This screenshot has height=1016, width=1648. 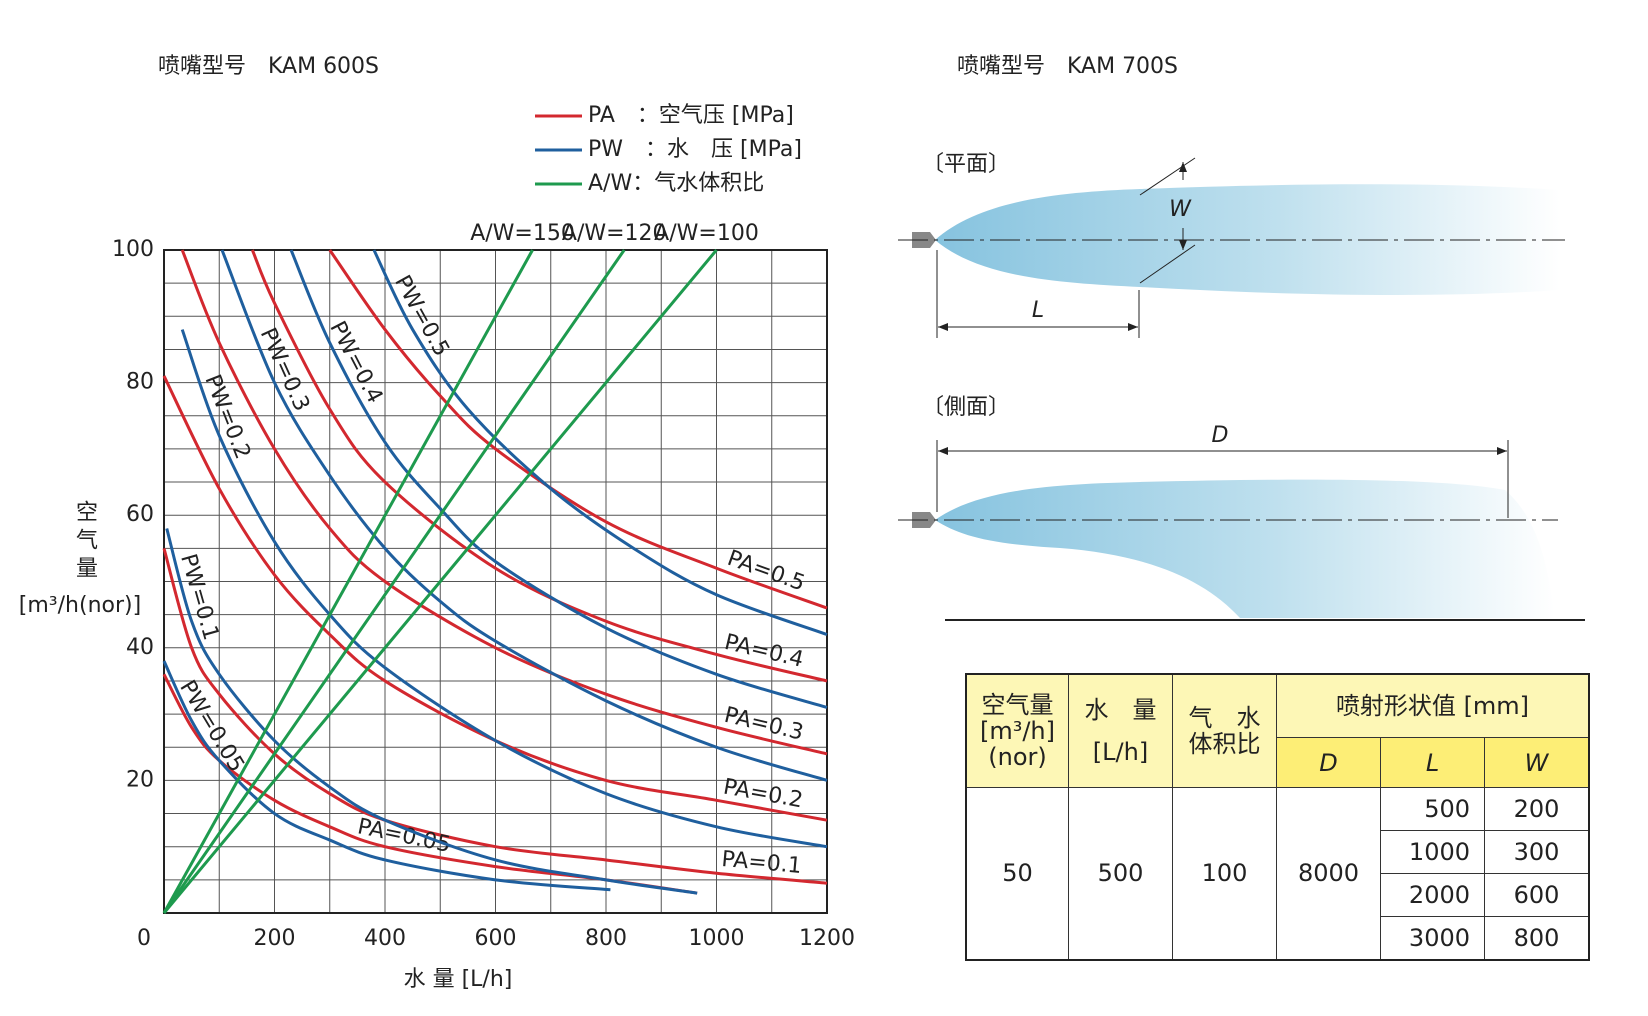 What do you see at coordinates (1038, 310) in the screenshot?
I see `dim-l: L` at bounding box center [1038, 310].